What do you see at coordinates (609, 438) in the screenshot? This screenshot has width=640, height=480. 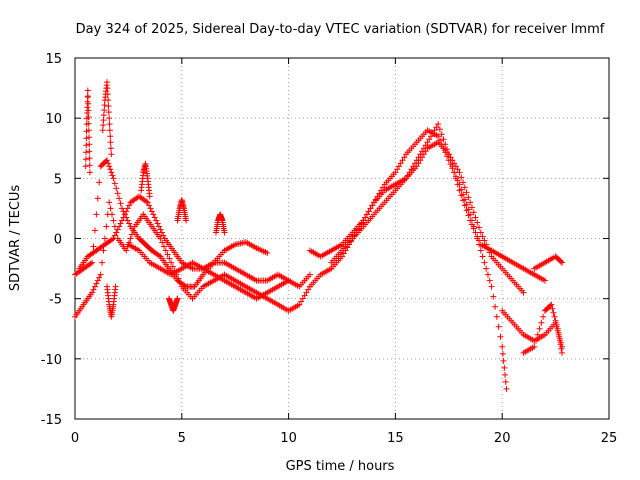 I see `x-tick-label: 25` at bounding box center [609, 438].